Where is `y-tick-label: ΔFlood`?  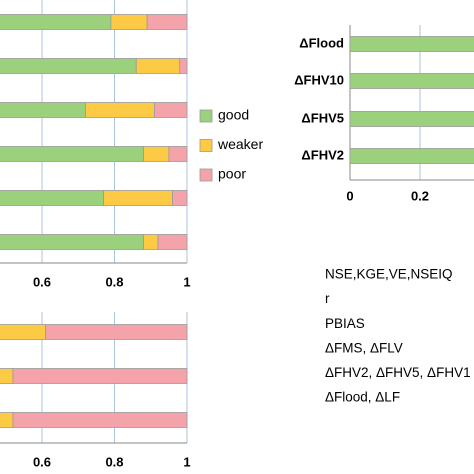 y-tick-label: ΔFlood is located at coordinates (321, 42).